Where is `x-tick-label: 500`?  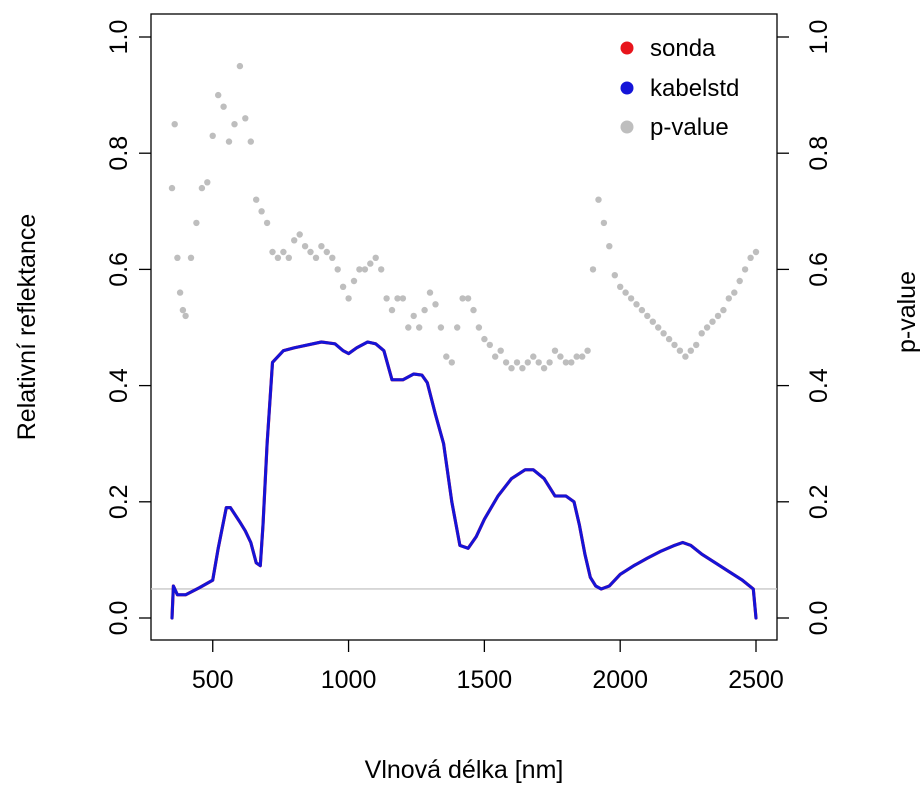
x-tick-label: 500 is located at coordinates (213, 680).